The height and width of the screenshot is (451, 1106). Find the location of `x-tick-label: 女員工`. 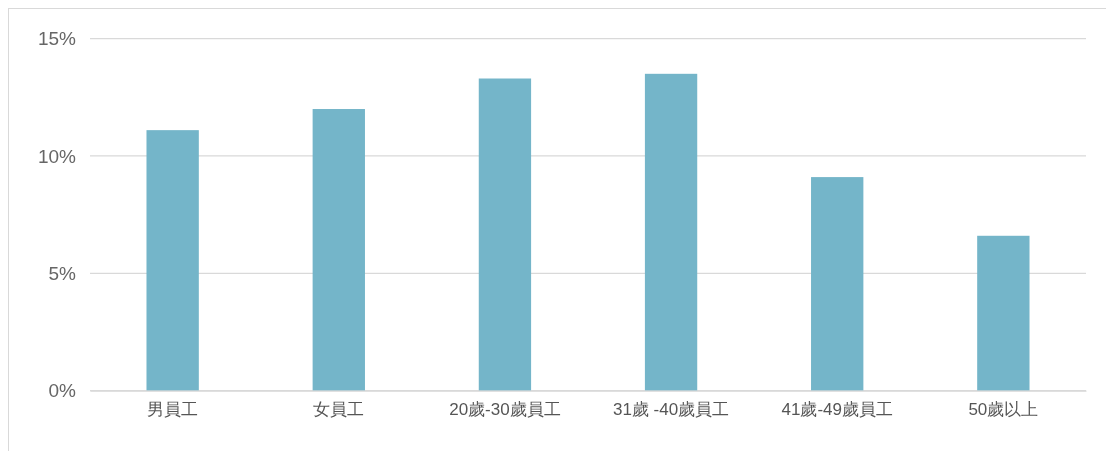

x-tick-label: 女員工 is located at coordinates (339, 409).